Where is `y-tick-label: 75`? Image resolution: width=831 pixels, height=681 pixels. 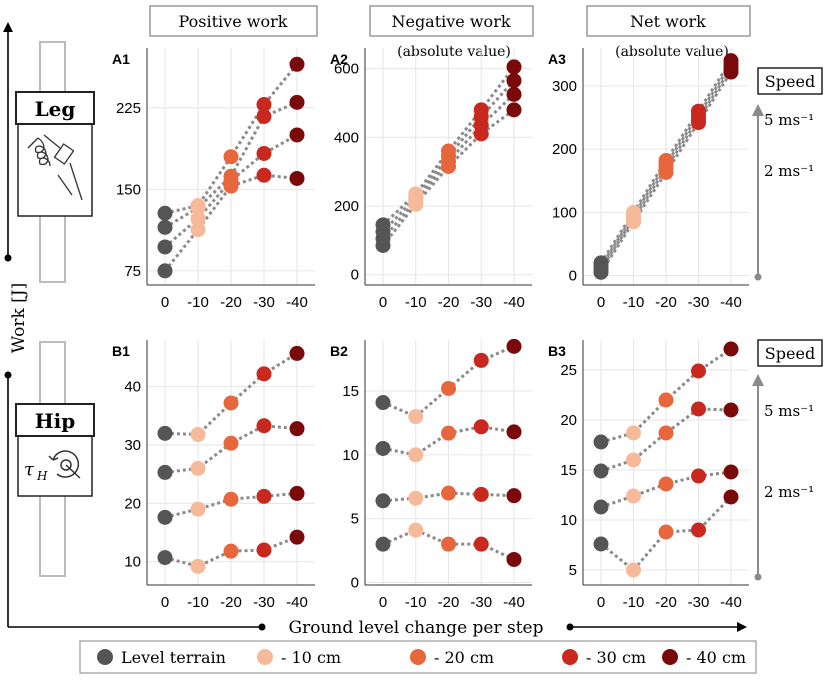
y-tick-label: 75 is located at coordinates (132, 271).